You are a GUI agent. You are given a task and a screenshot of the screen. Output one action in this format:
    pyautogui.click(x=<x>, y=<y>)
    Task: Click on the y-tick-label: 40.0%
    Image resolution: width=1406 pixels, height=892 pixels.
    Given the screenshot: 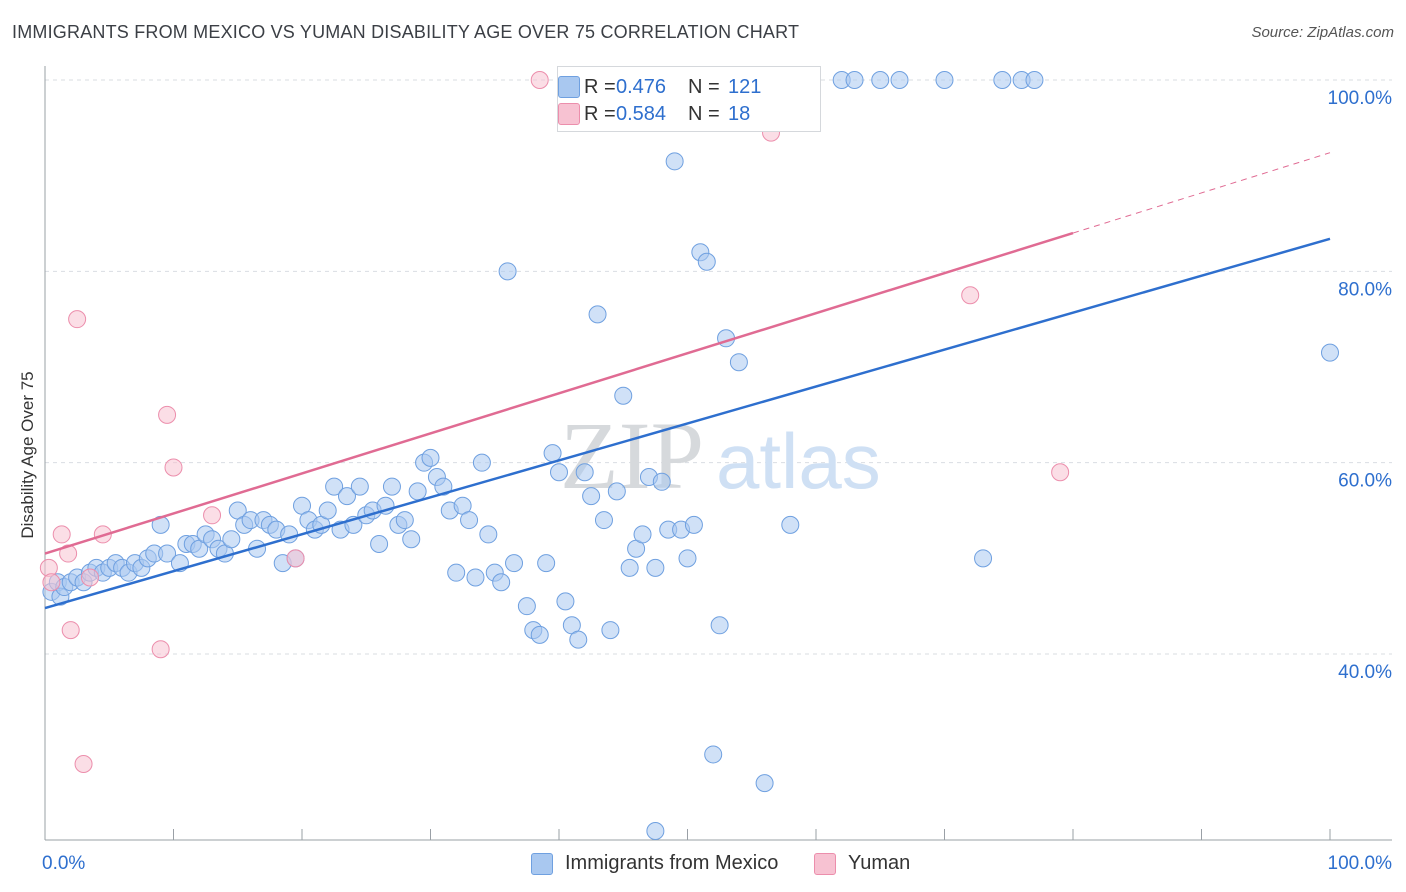 What is the action you would take?
    pyautogui.click(x=1365, y=672)
    